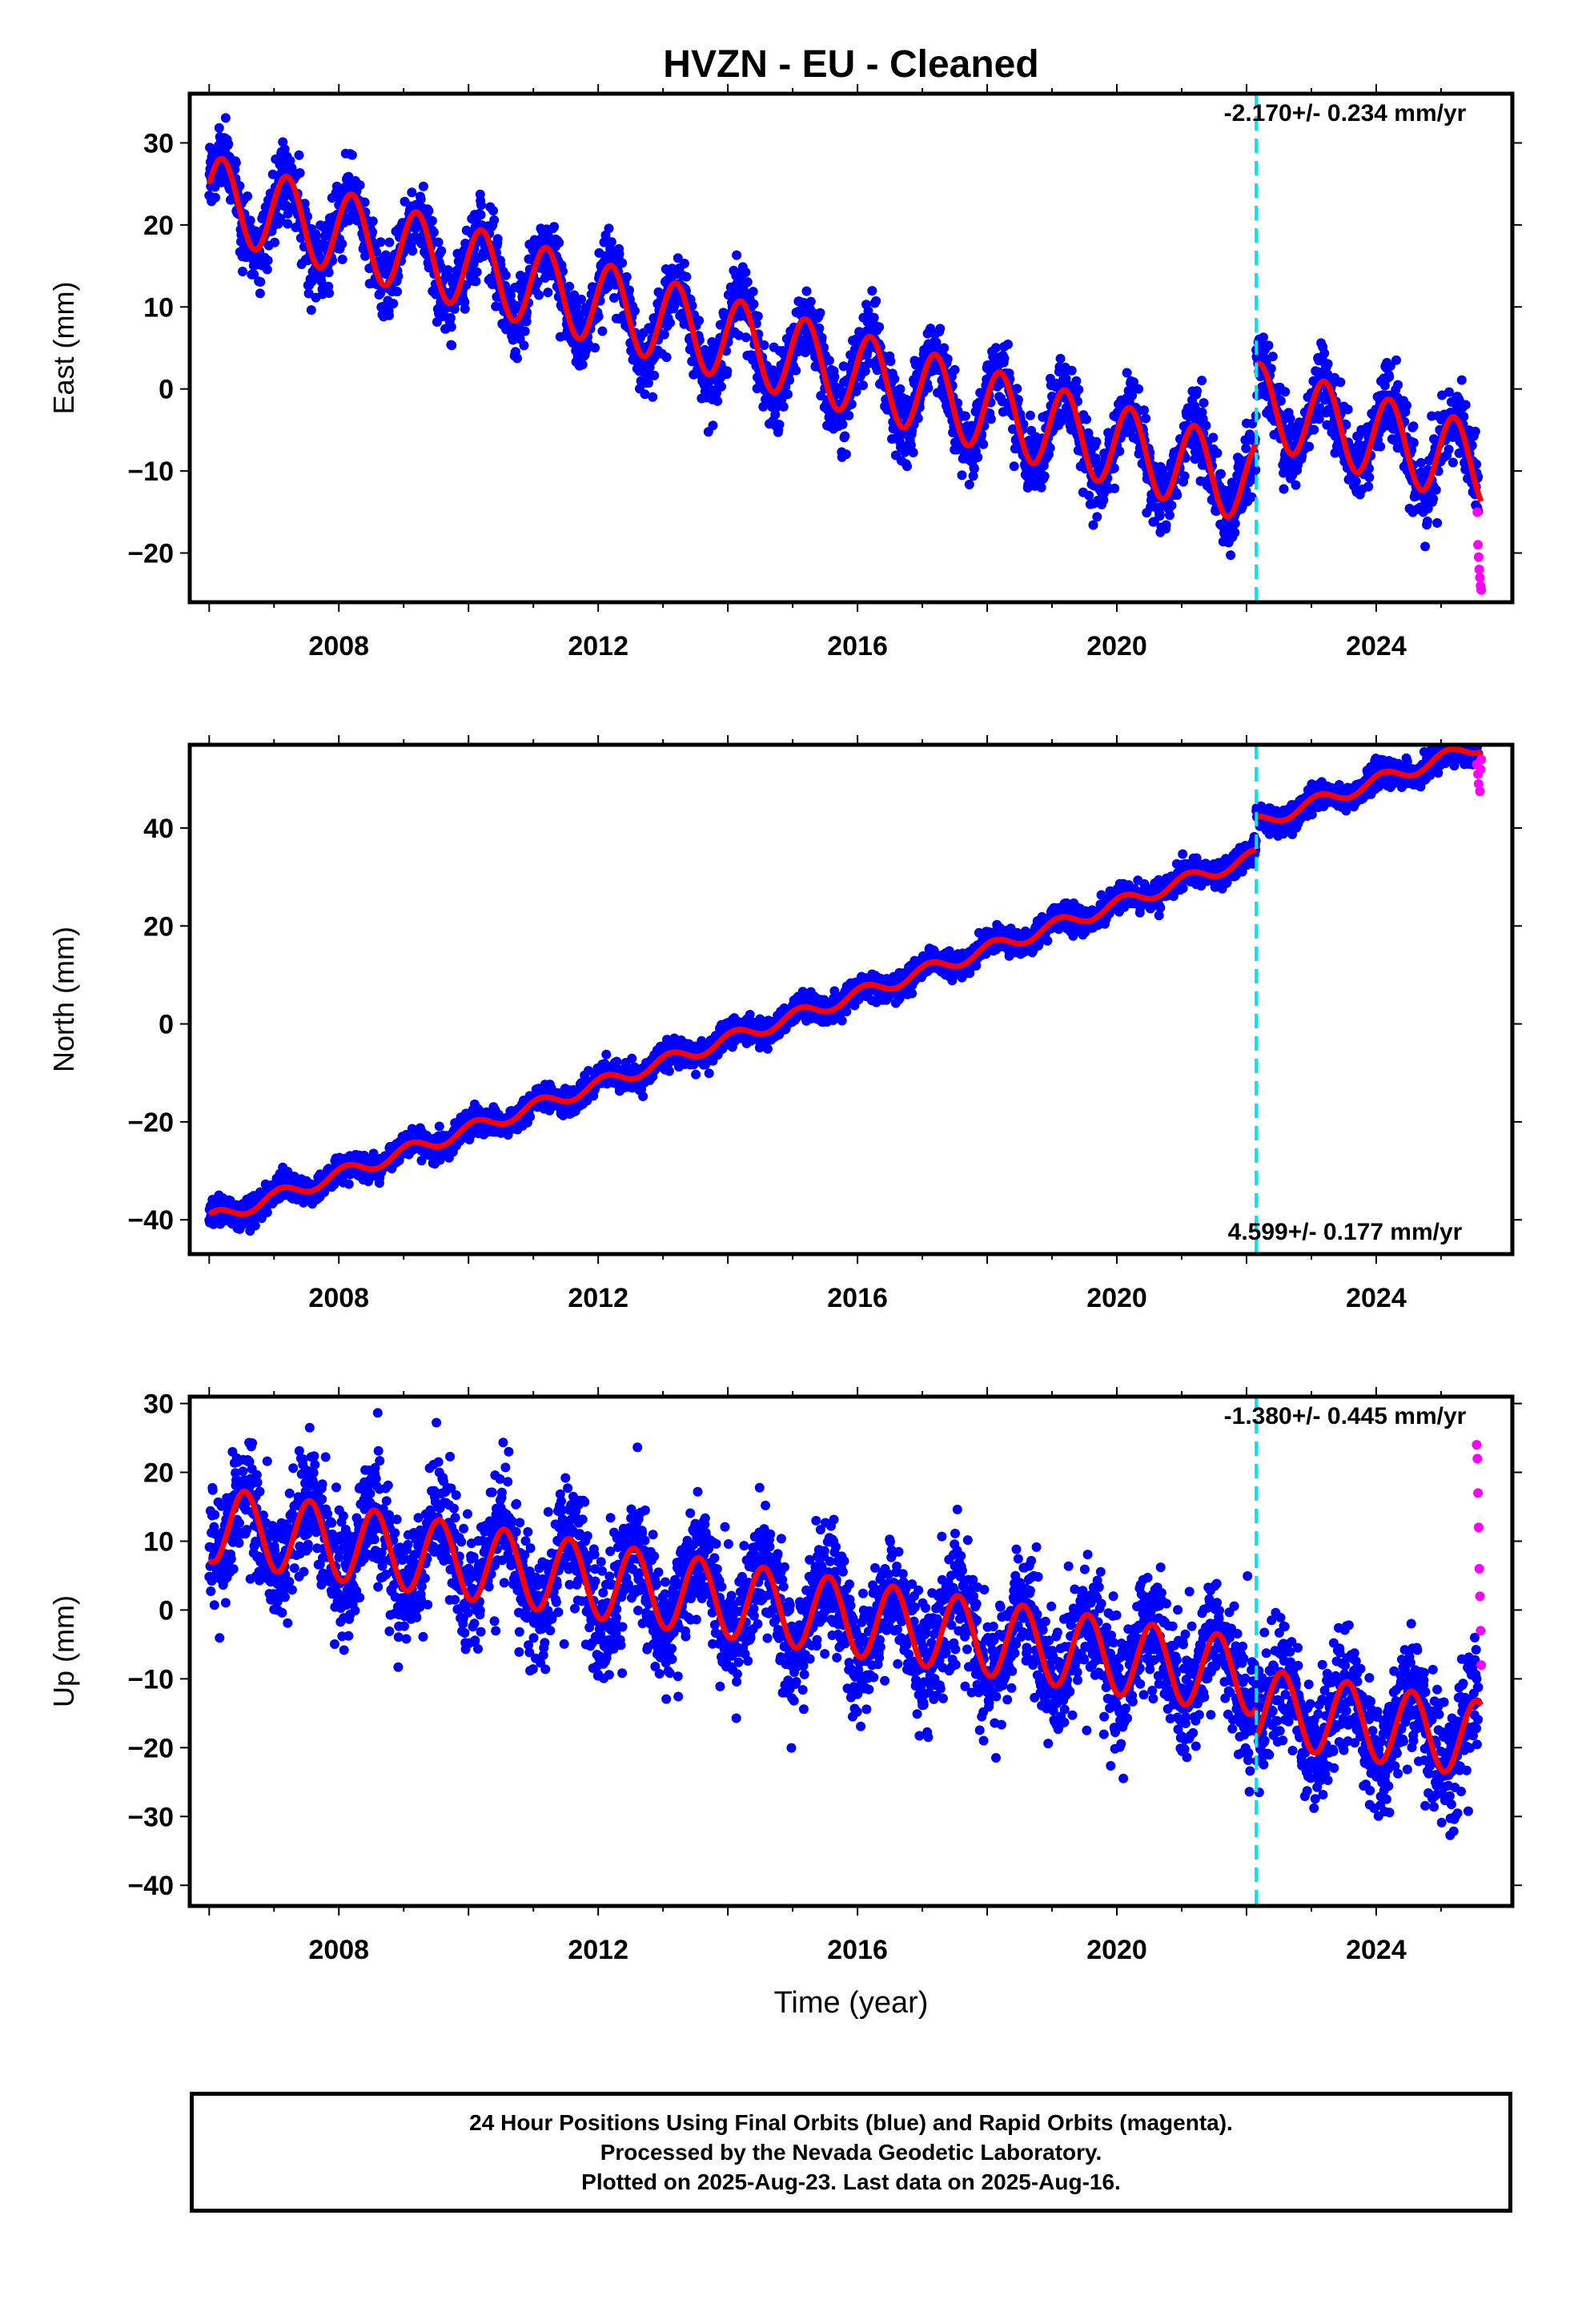 The width and height of the screenshot is (1582, 2324). I want to click on chart-title: HVZN - EU - Cleaned, so click(850, 64).